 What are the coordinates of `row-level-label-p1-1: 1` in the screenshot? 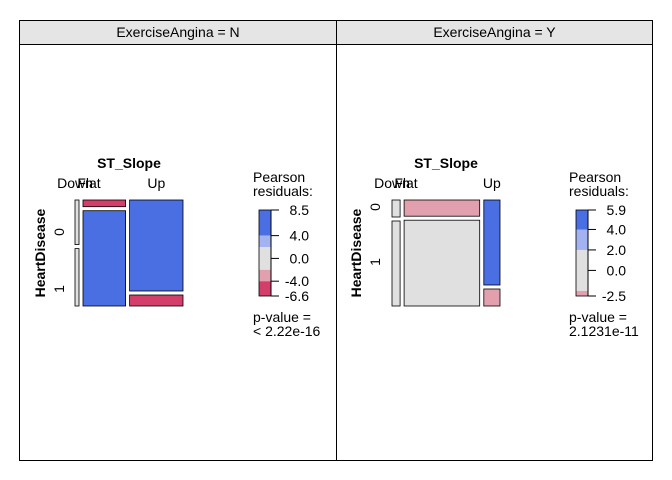 It's located at (375, 262).